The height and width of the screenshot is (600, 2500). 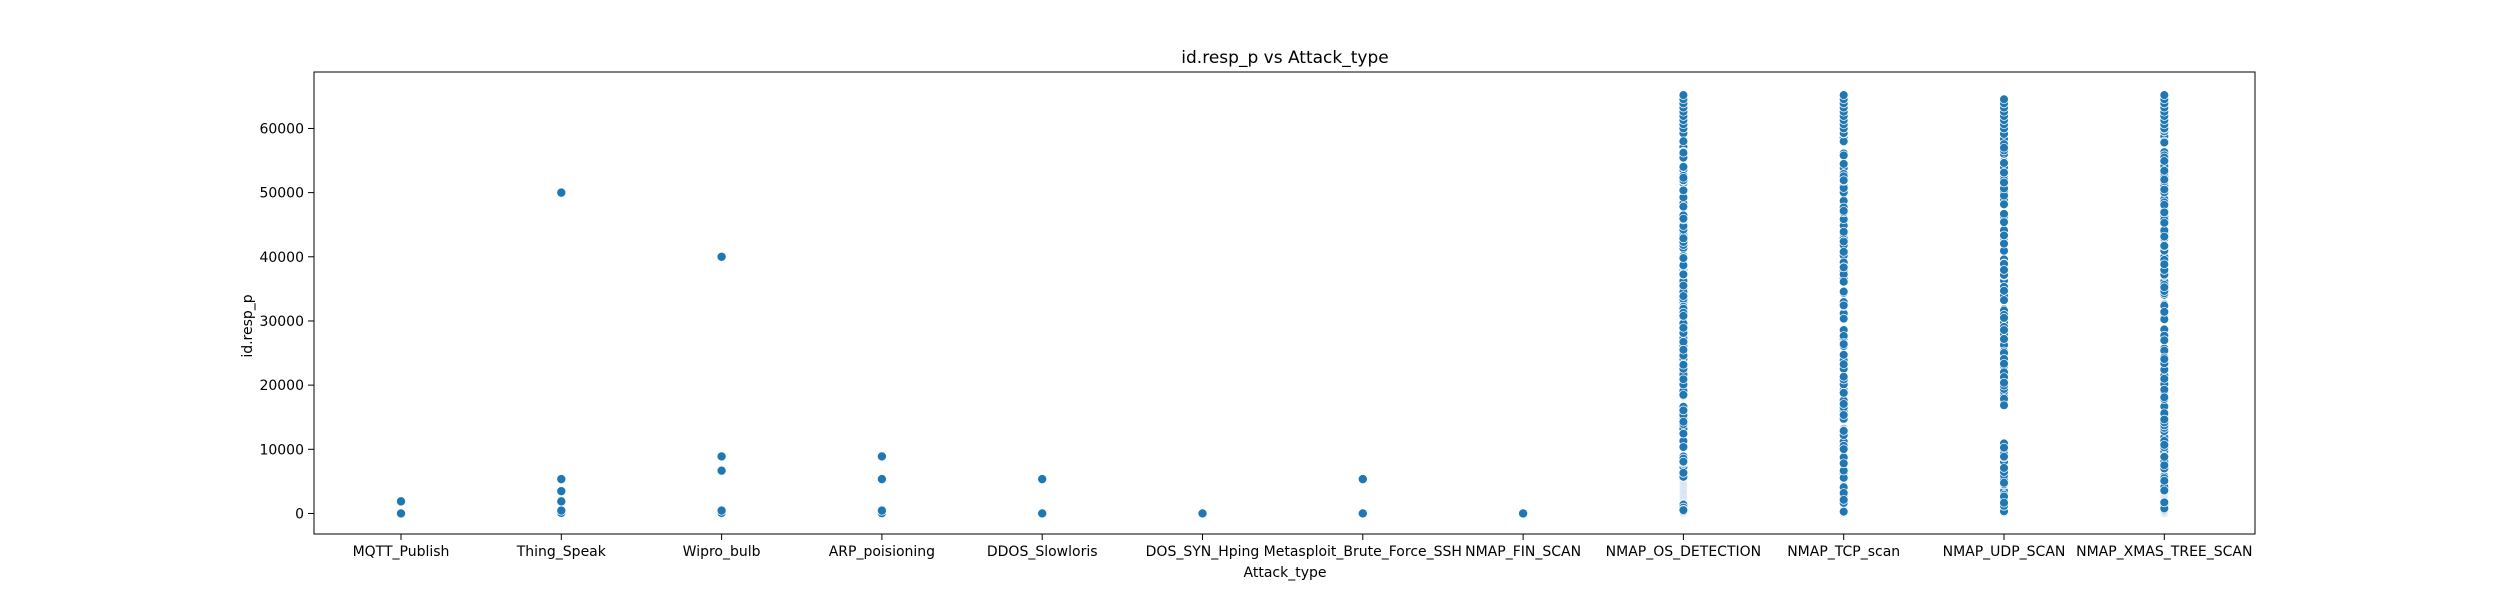 What do you see at coordinates (1843, 552) in the screenshot?
I see `x-tick-label: NMAP_TCP_scan` at bounding box center [1843, 552].